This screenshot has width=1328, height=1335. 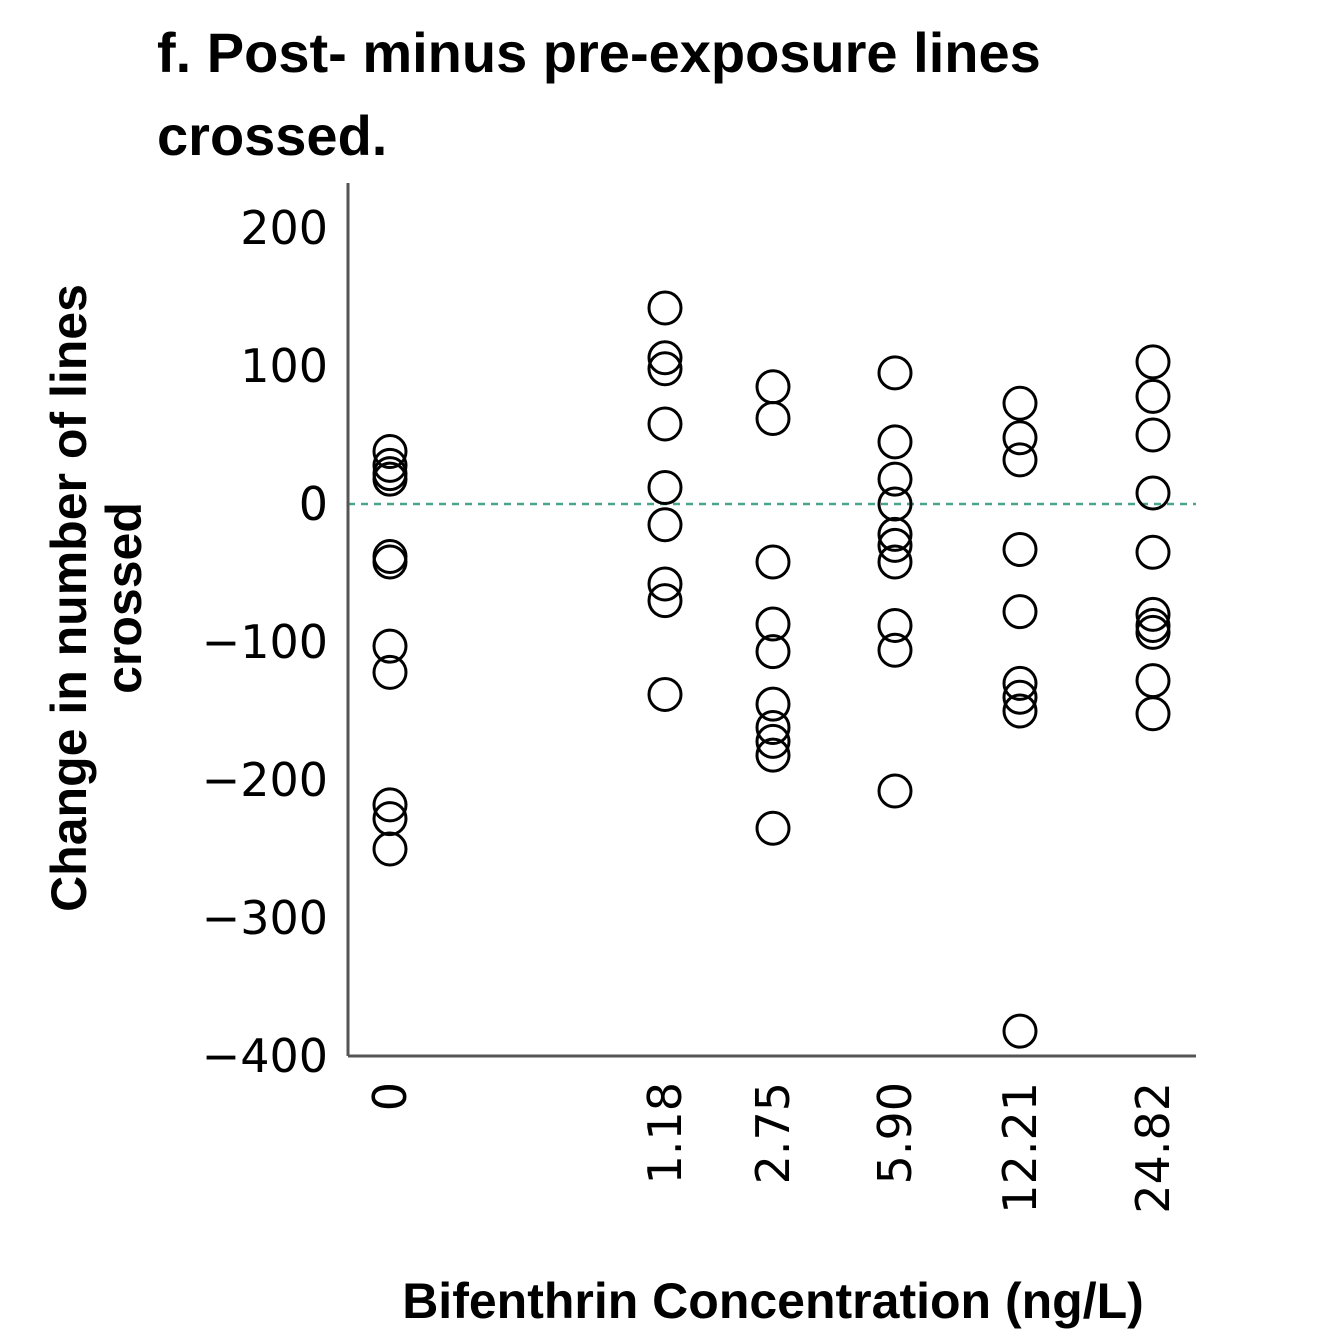 I want to click on x-axis-label: Bifenthrin Concentration (ng/L), so click(x=773, y=1301).